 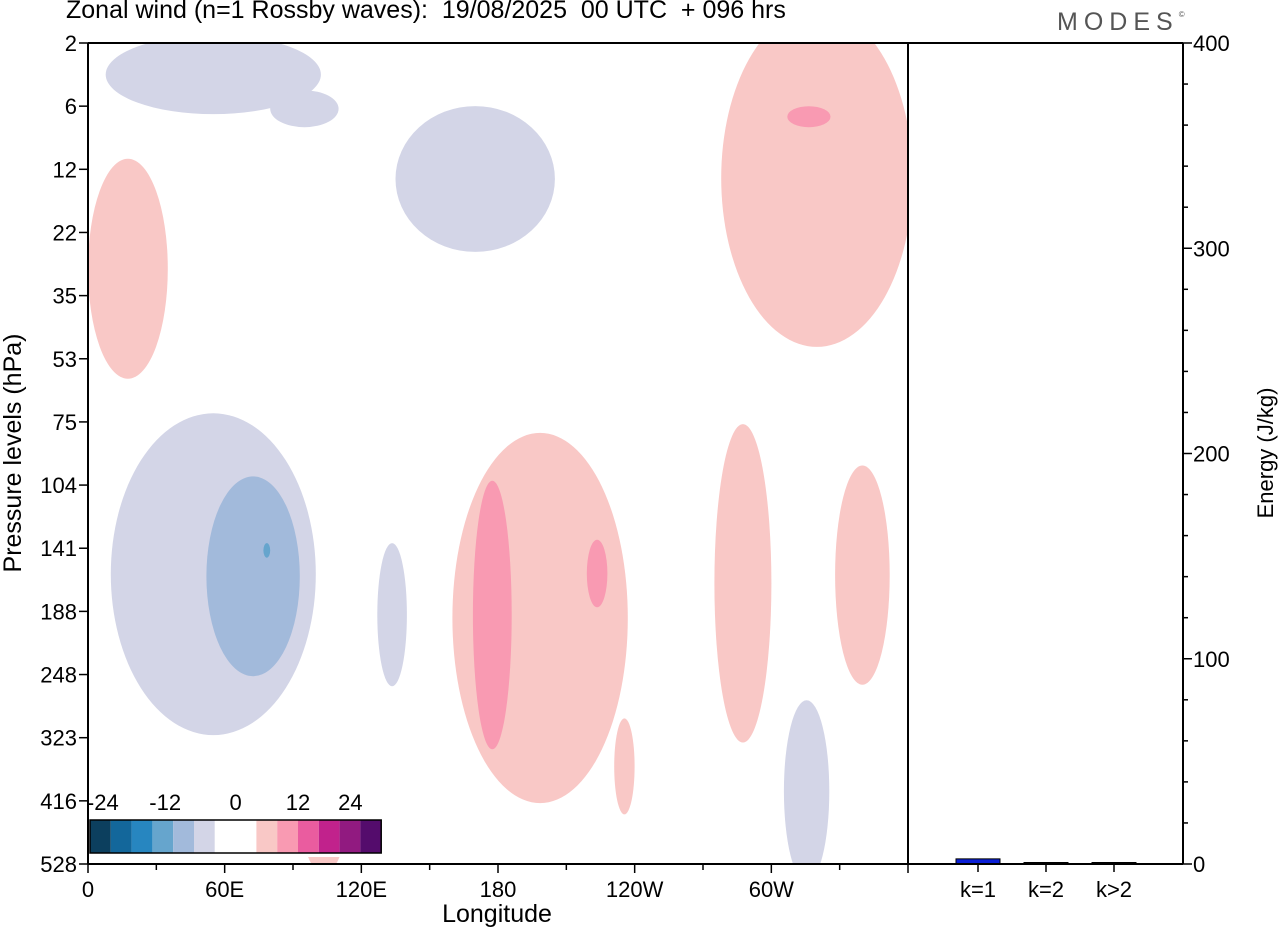 I want to click on y-tick-label: 53, so click(x=65, y=359).